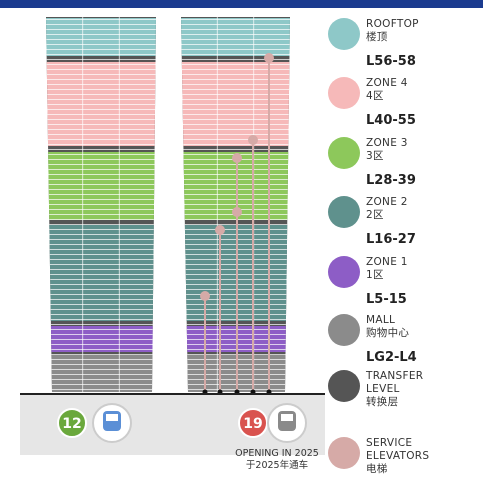 The width and height of the screenshot is (483, 495). I want to click on legend-item: ZONE 2 2区 L16-27, so click(403, 225).